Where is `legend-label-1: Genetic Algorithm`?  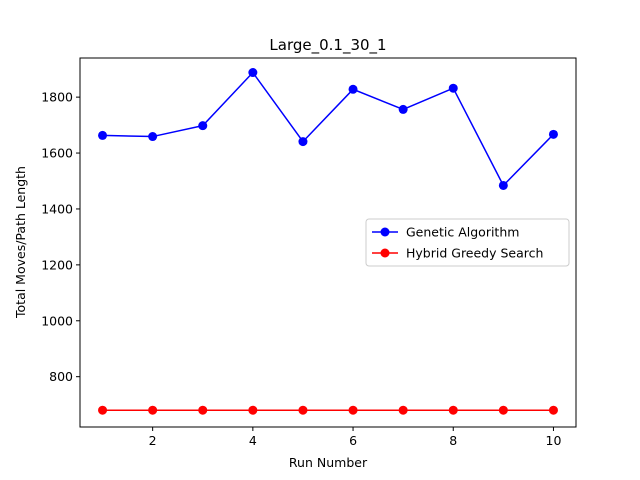
legend-label-1: Genetic Algorithm is located at coordinates (462, 232).